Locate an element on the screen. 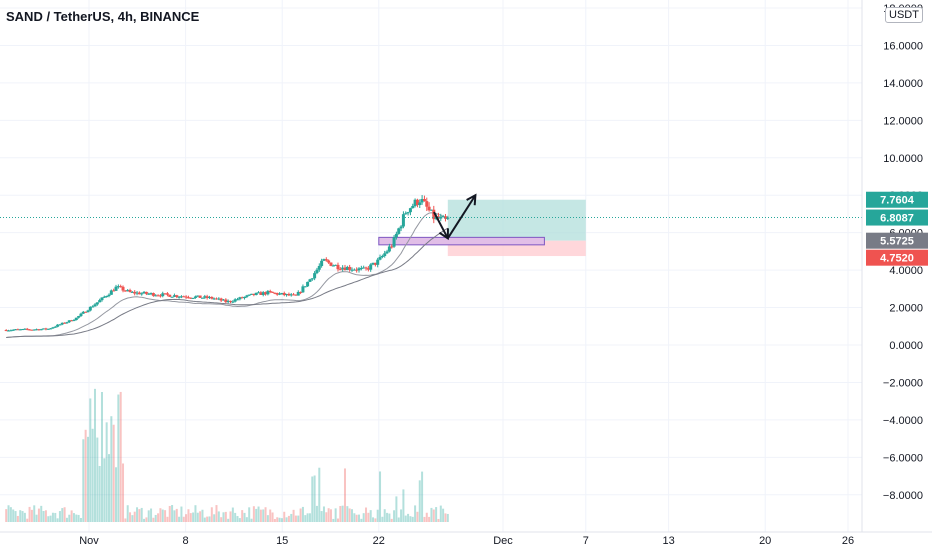  drawn-arrows is located at coordinates (455, 217).